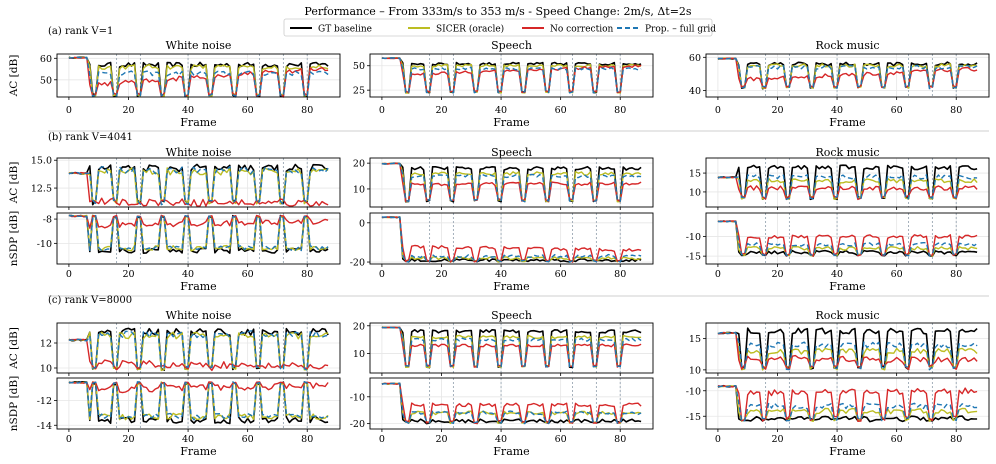 This screenshot has width=996, height=464. I want to click on y-tick-label: 15.0, so click(41, 161).